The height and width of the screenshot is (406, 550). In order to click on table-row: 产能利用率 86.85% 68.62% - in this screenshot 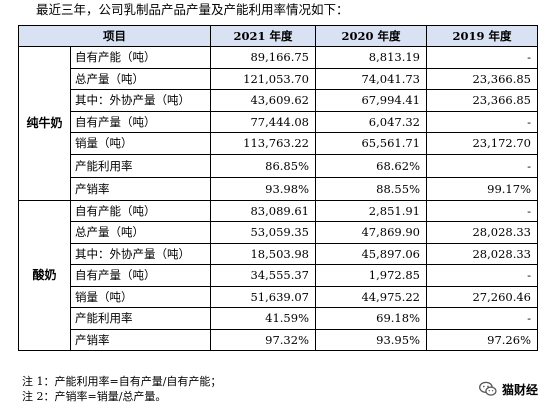, I will do `click(278, 165)`.